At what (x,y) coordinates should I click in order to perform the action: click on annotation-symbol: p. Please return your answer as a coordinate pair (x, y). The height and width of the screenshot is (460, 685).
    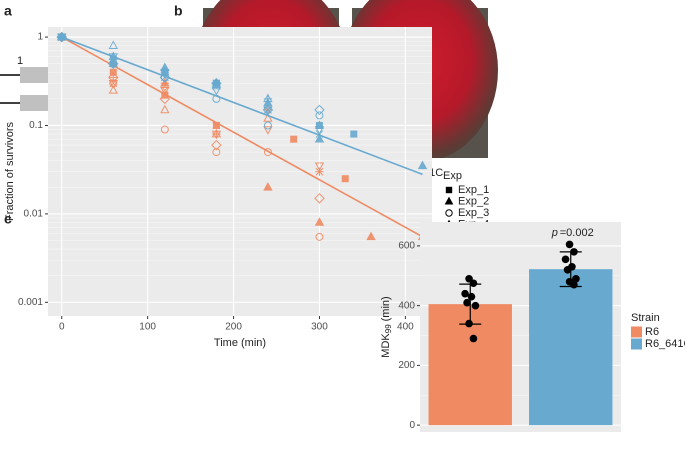
    Looking at the image, I should click on (554, 233).